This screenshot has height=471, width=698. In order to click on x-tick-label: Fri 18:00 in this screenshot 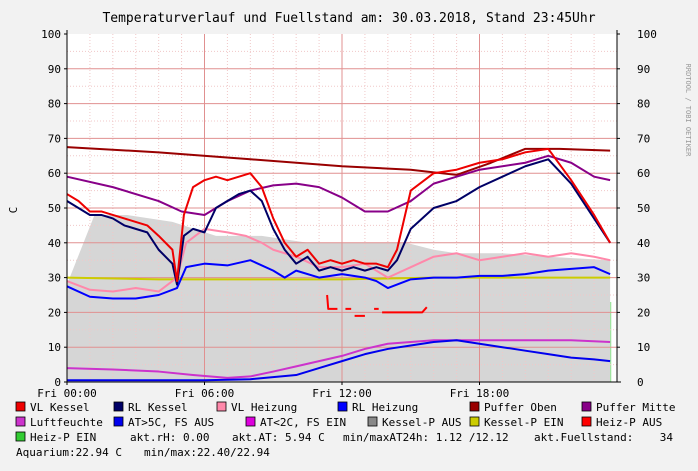, I will do `click(480, 393)`.